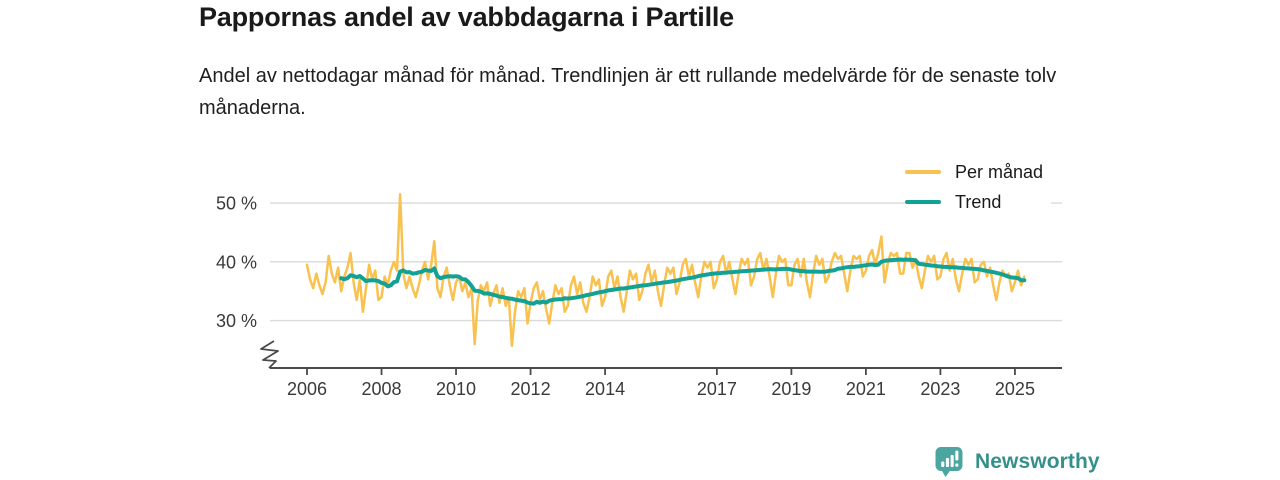 The width and height of the screenshot is (1280, 480). Describe the element at coordinates (531, 389) in the screenshot. I see `x-axis-tick-label: 2012` at that location.